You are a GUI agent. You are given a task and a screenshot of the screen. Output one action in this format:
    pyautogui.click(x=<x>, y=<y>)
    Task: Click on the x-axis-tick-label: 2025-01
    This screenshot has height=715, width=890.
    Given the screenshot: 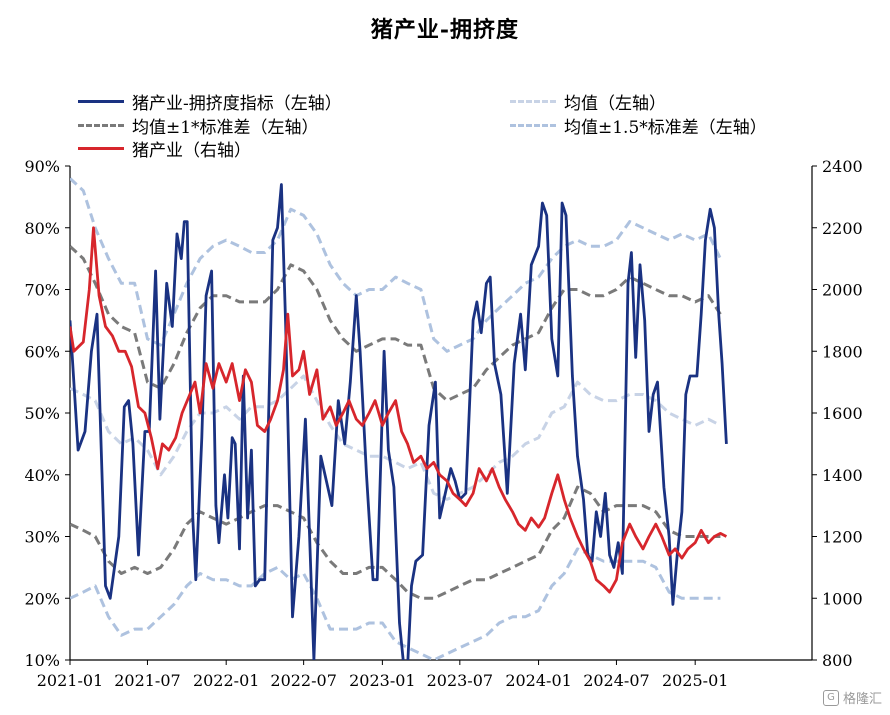 What is the action you would take?
    pyautogui.click(x=695, y=680)
    